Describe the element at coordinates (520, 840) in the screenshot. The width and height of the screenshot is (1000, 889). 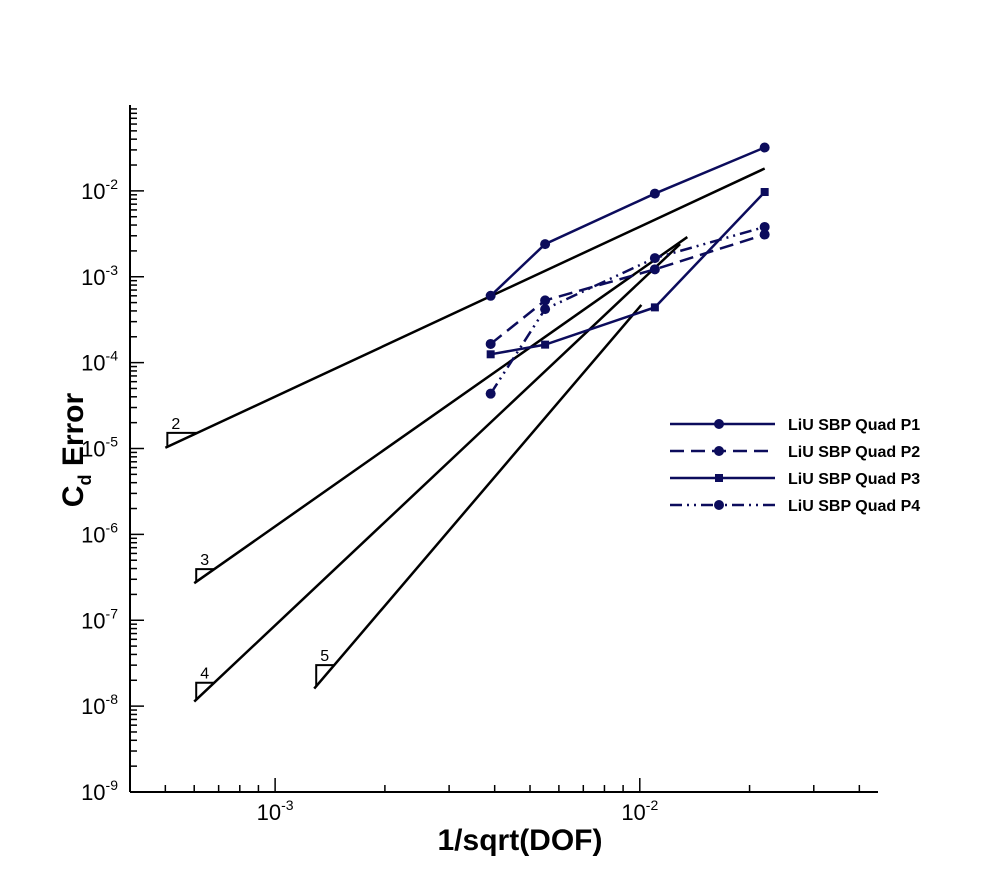
I see `x-axis-title: 1/sqrt(DOF)` at that location.